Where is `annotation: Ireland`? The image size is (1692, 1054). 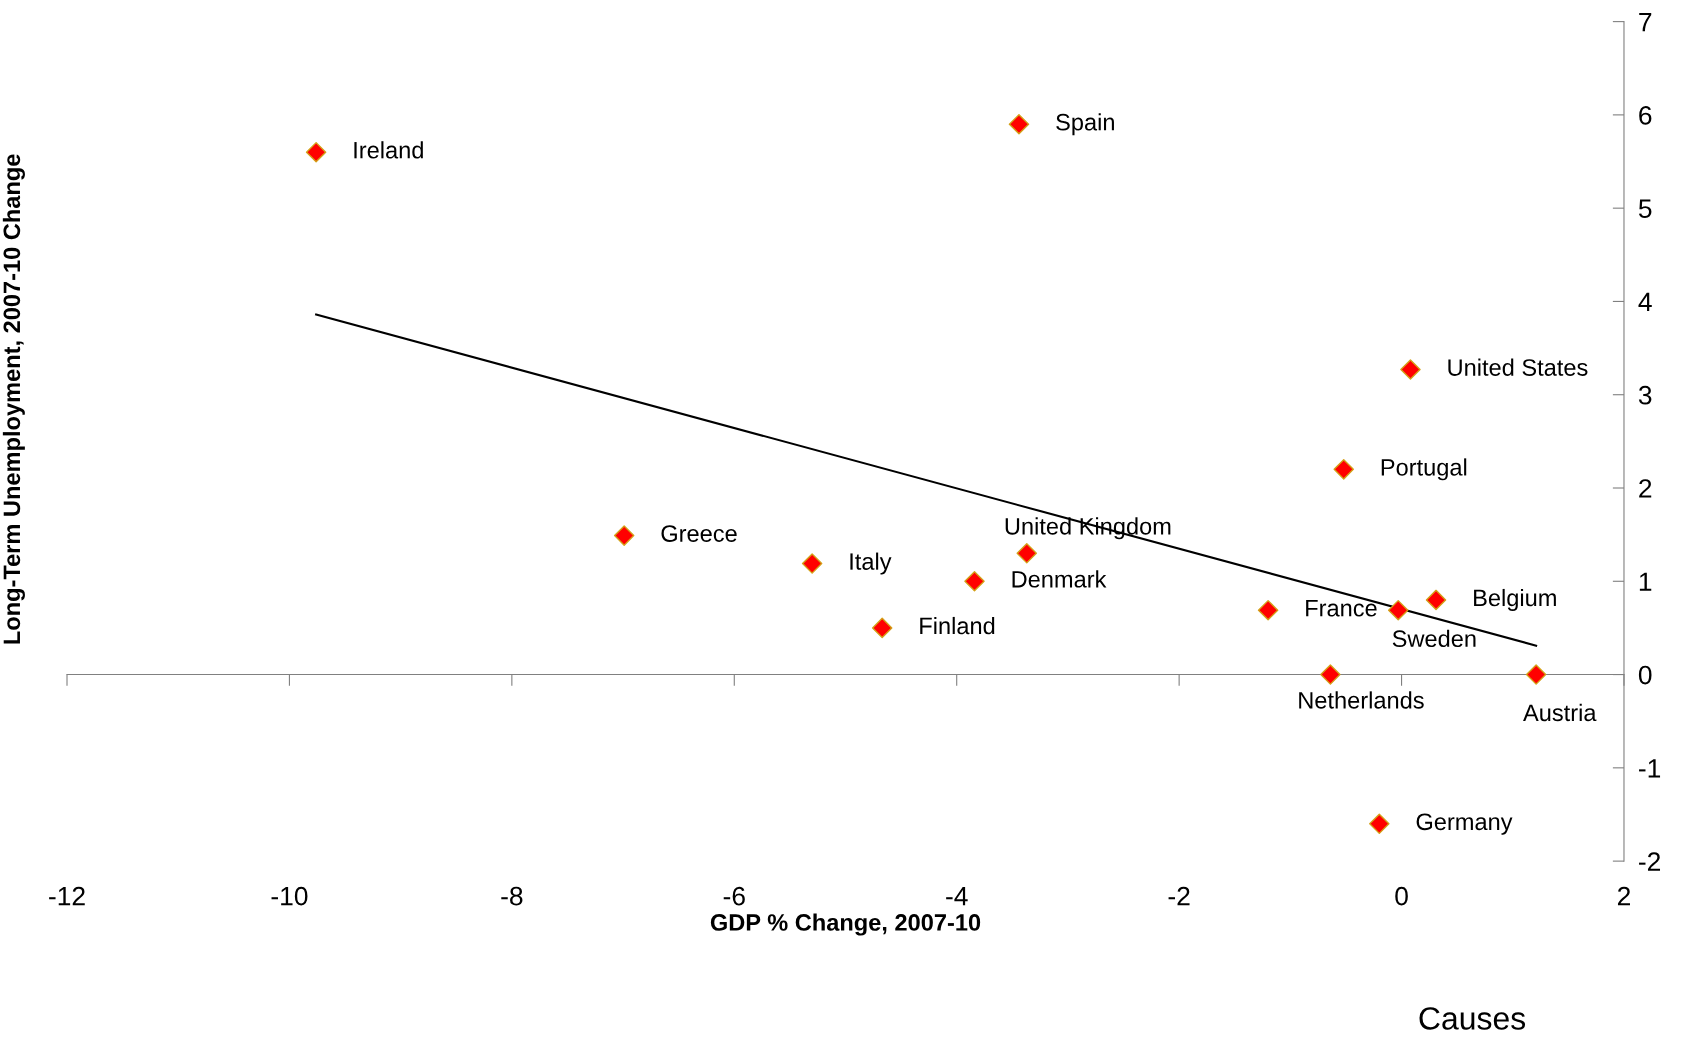
annotation: Ireland is located at coordinates (388, 150).